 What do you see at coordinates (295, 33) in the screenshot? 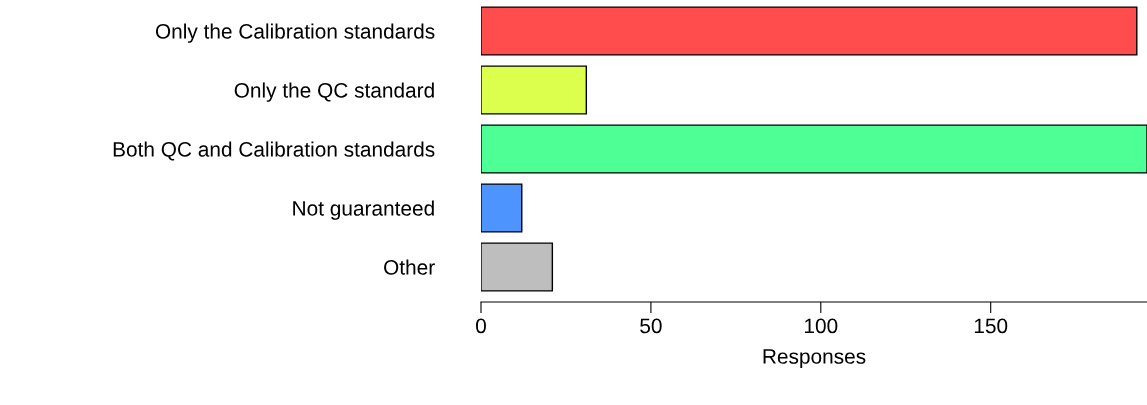
I see `y-tick-label: Only the Calibration standards` at bounding box center [295, 33].